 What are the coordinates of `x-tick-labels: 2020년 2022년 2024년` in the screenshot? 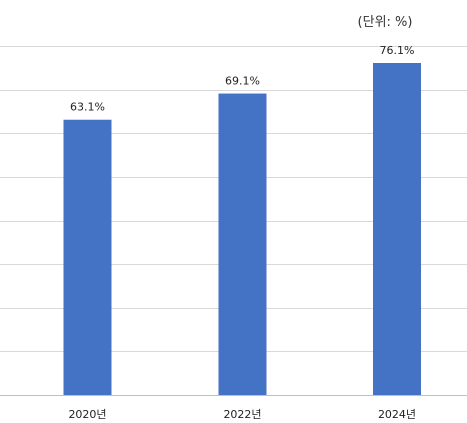 It's located at (242, 414).